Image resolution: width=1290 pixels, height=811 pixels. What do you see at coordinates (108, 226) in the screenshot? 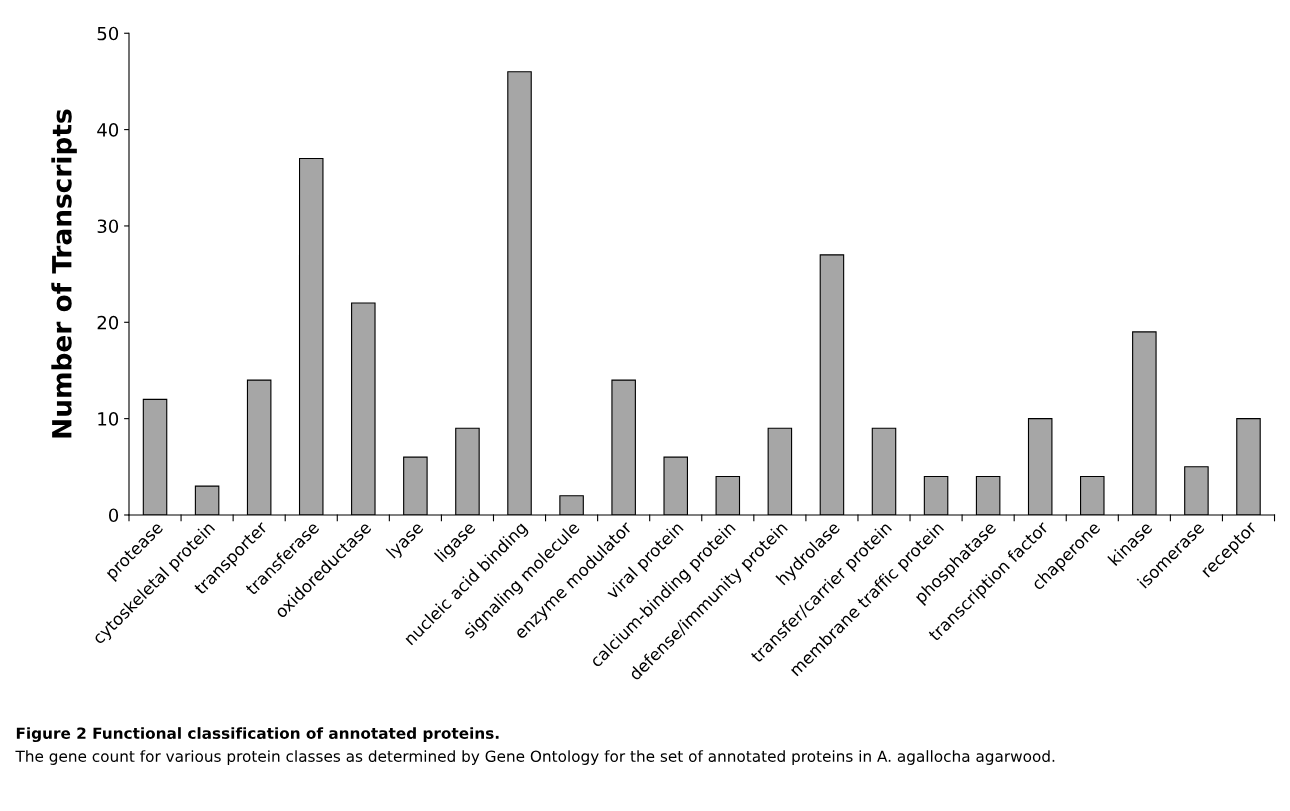
I see `y-tick-label: 30` at bounding box center [108, 226].